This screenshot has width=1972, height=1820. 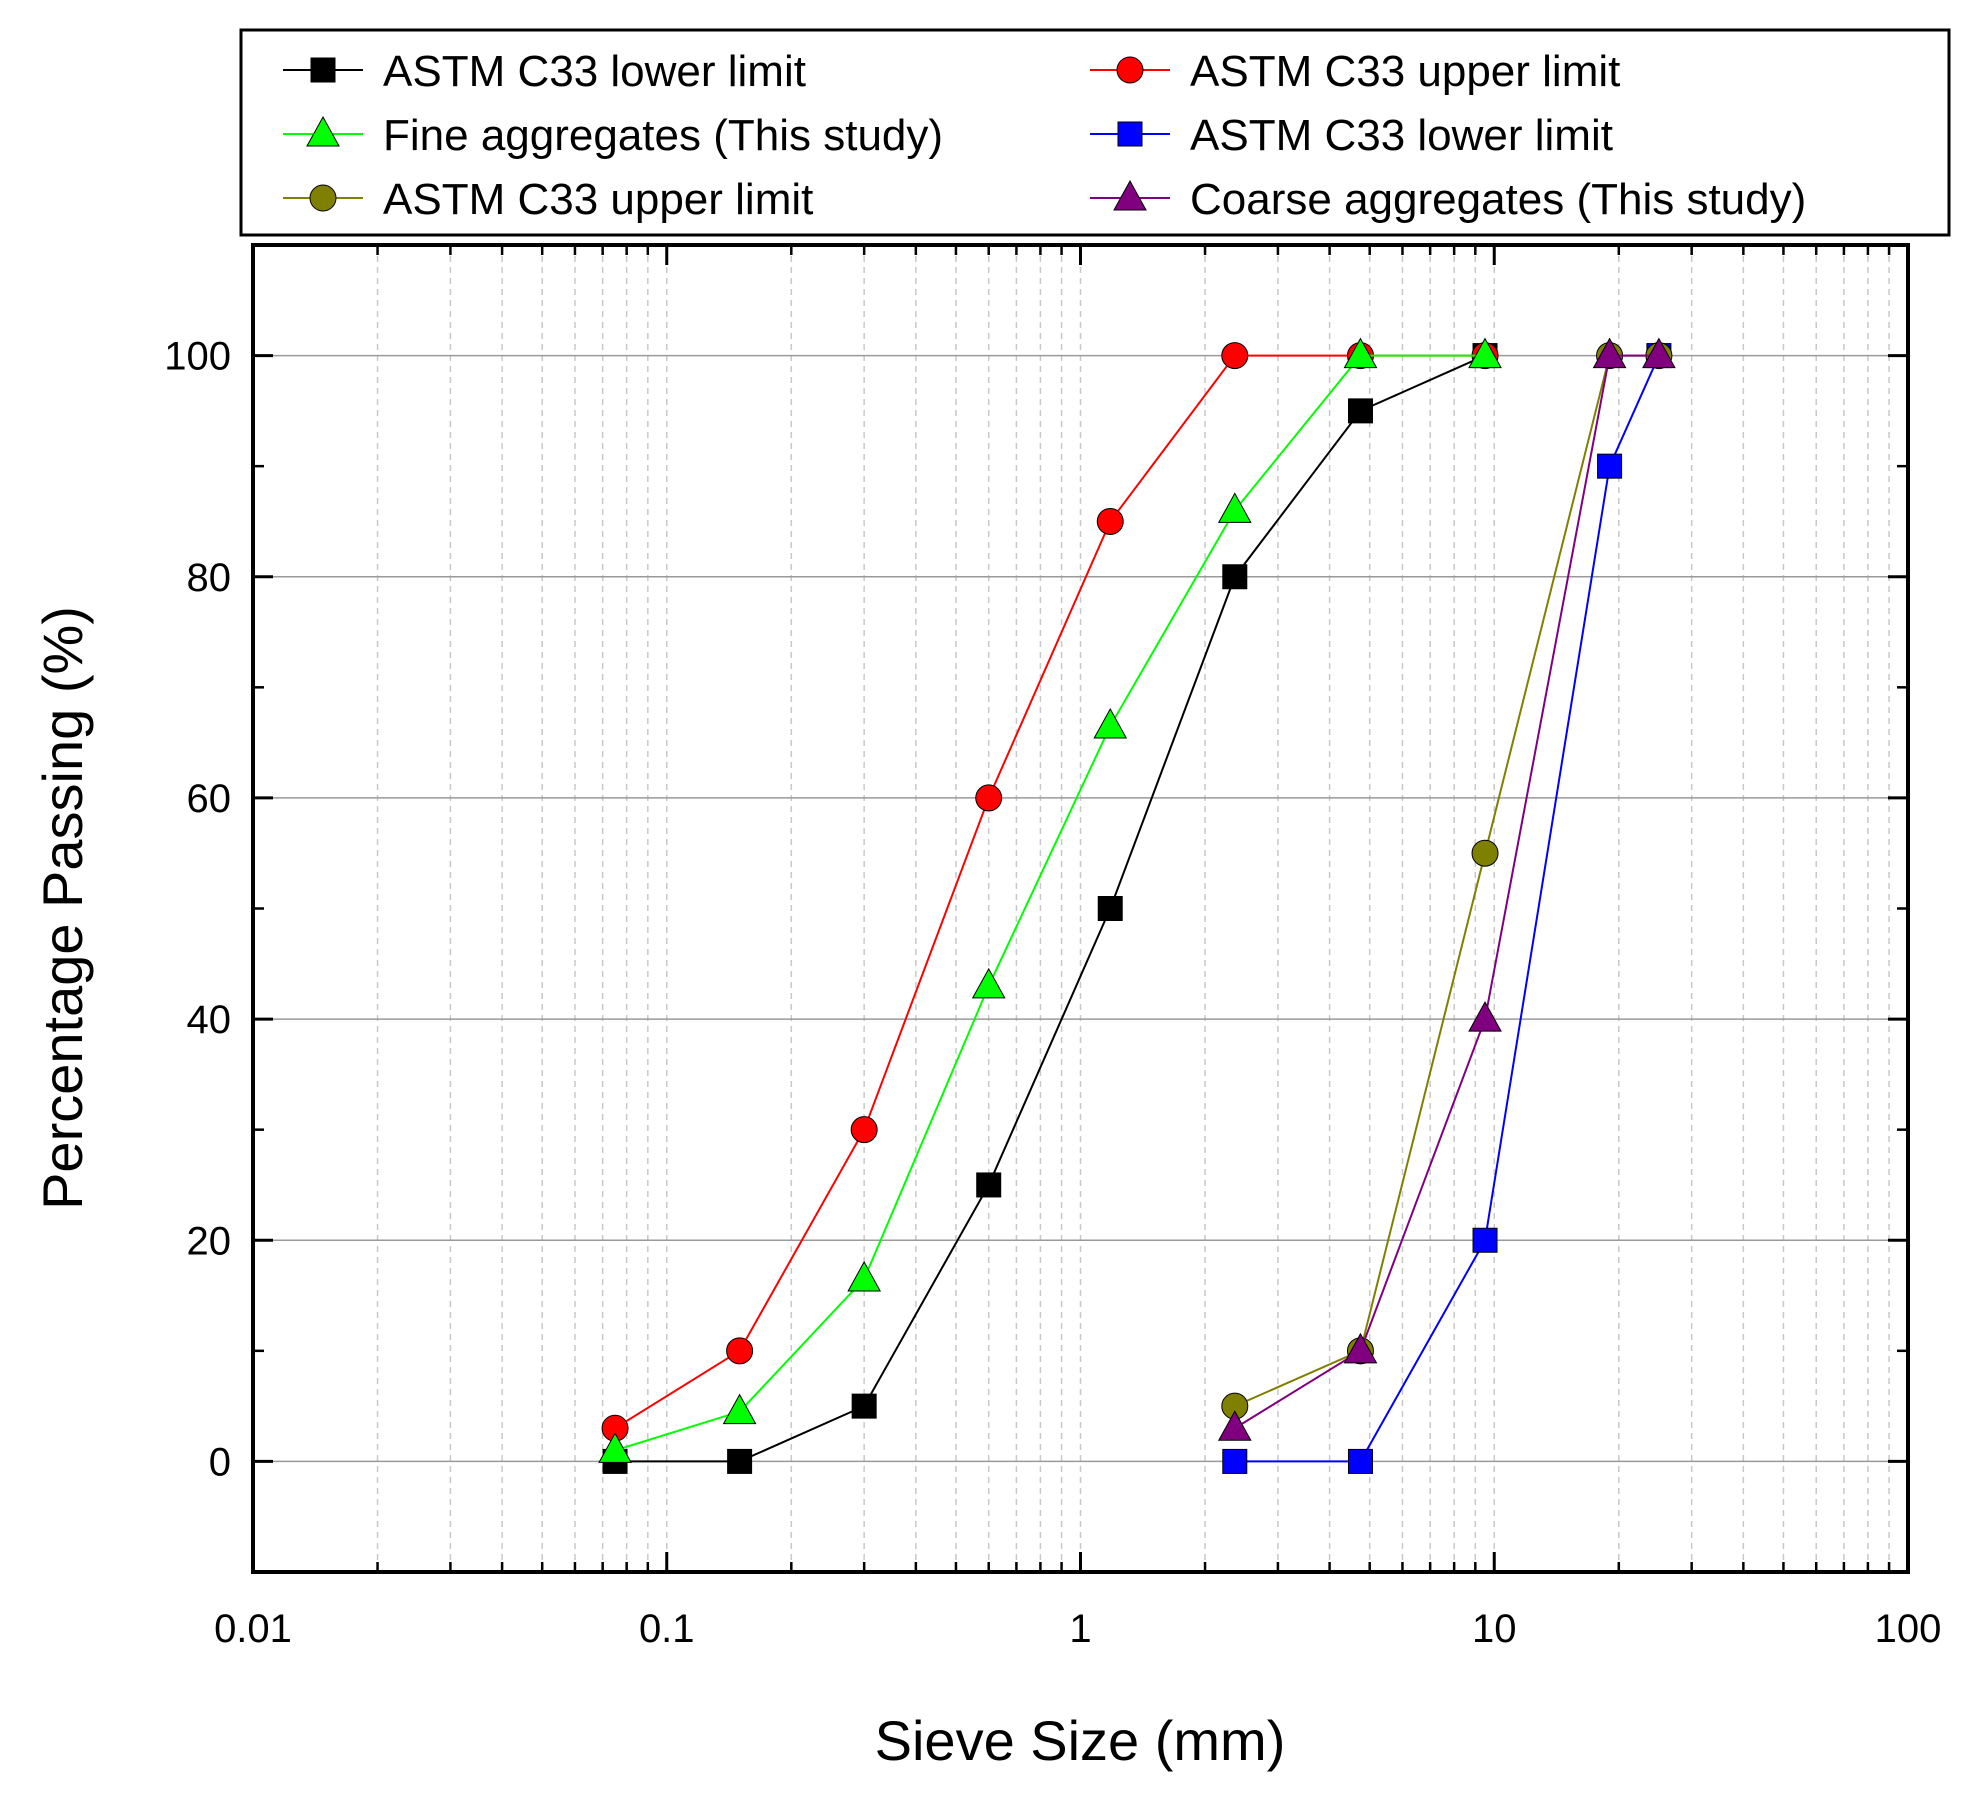 What do you see at coordinates (209, 578) in the screenshot?
I see `y-tick-label: 80` at bounding box center [209, 578].